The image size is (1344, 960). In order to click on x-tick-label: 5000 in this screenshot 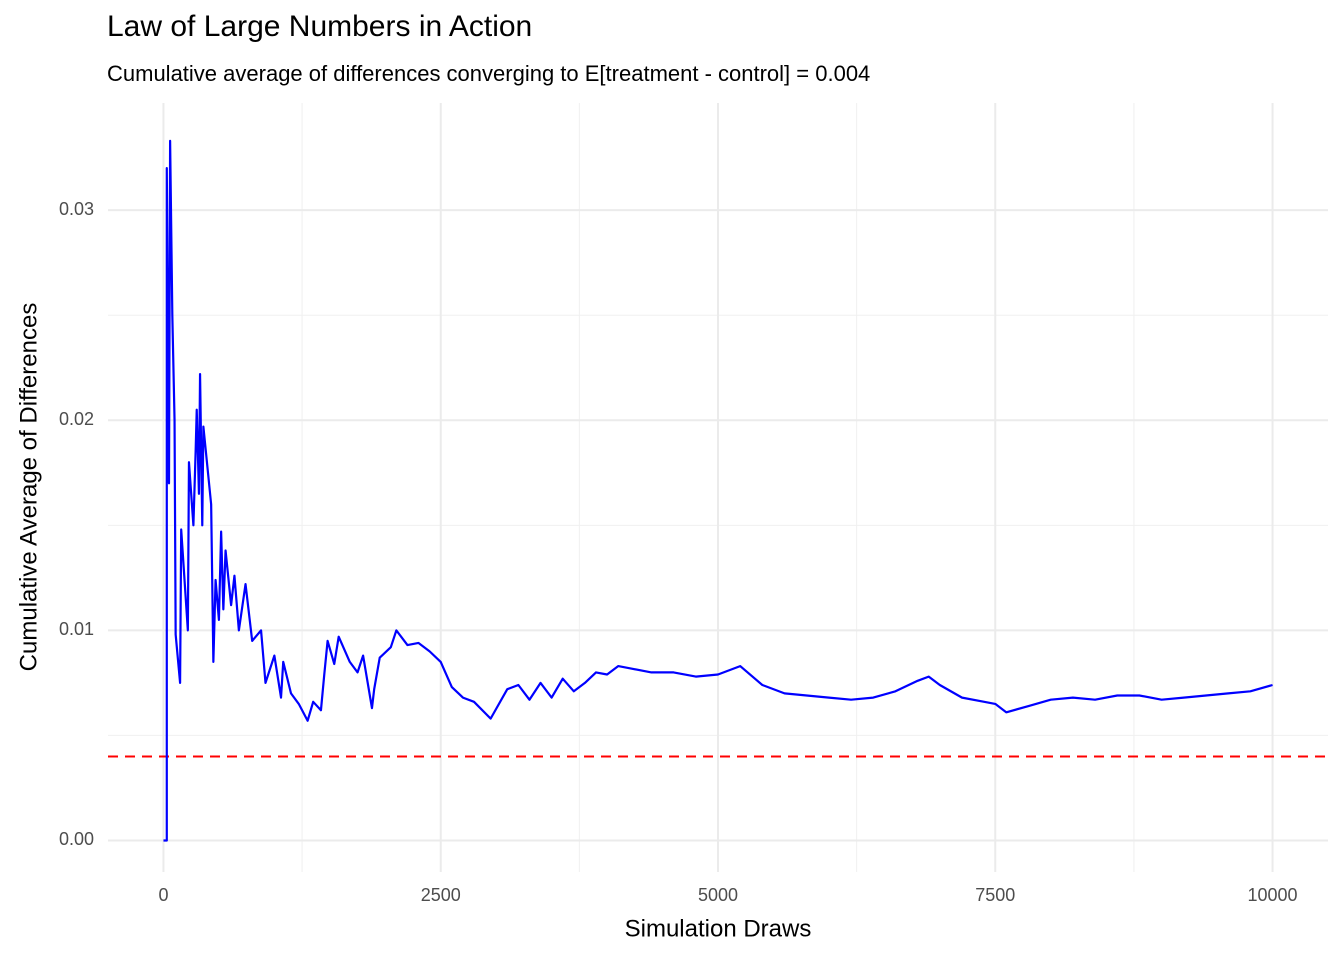, I will do `click(718, 895)`.